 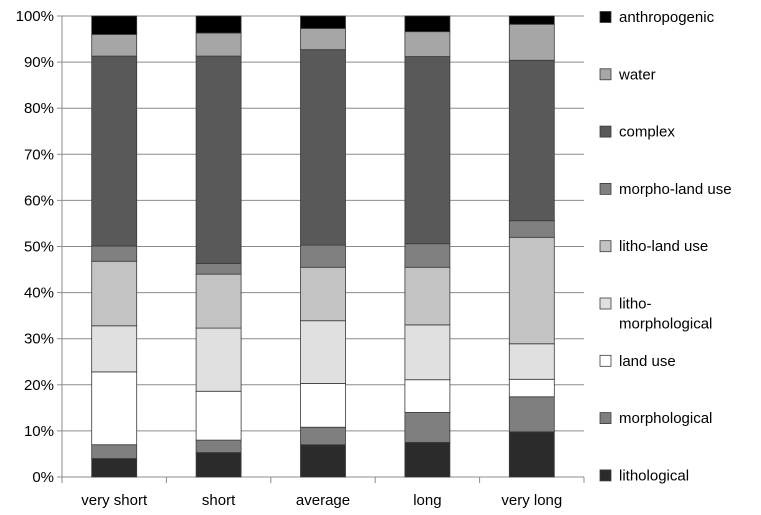 I want to click on x-tick-label: average, so click(x=323, y=500).